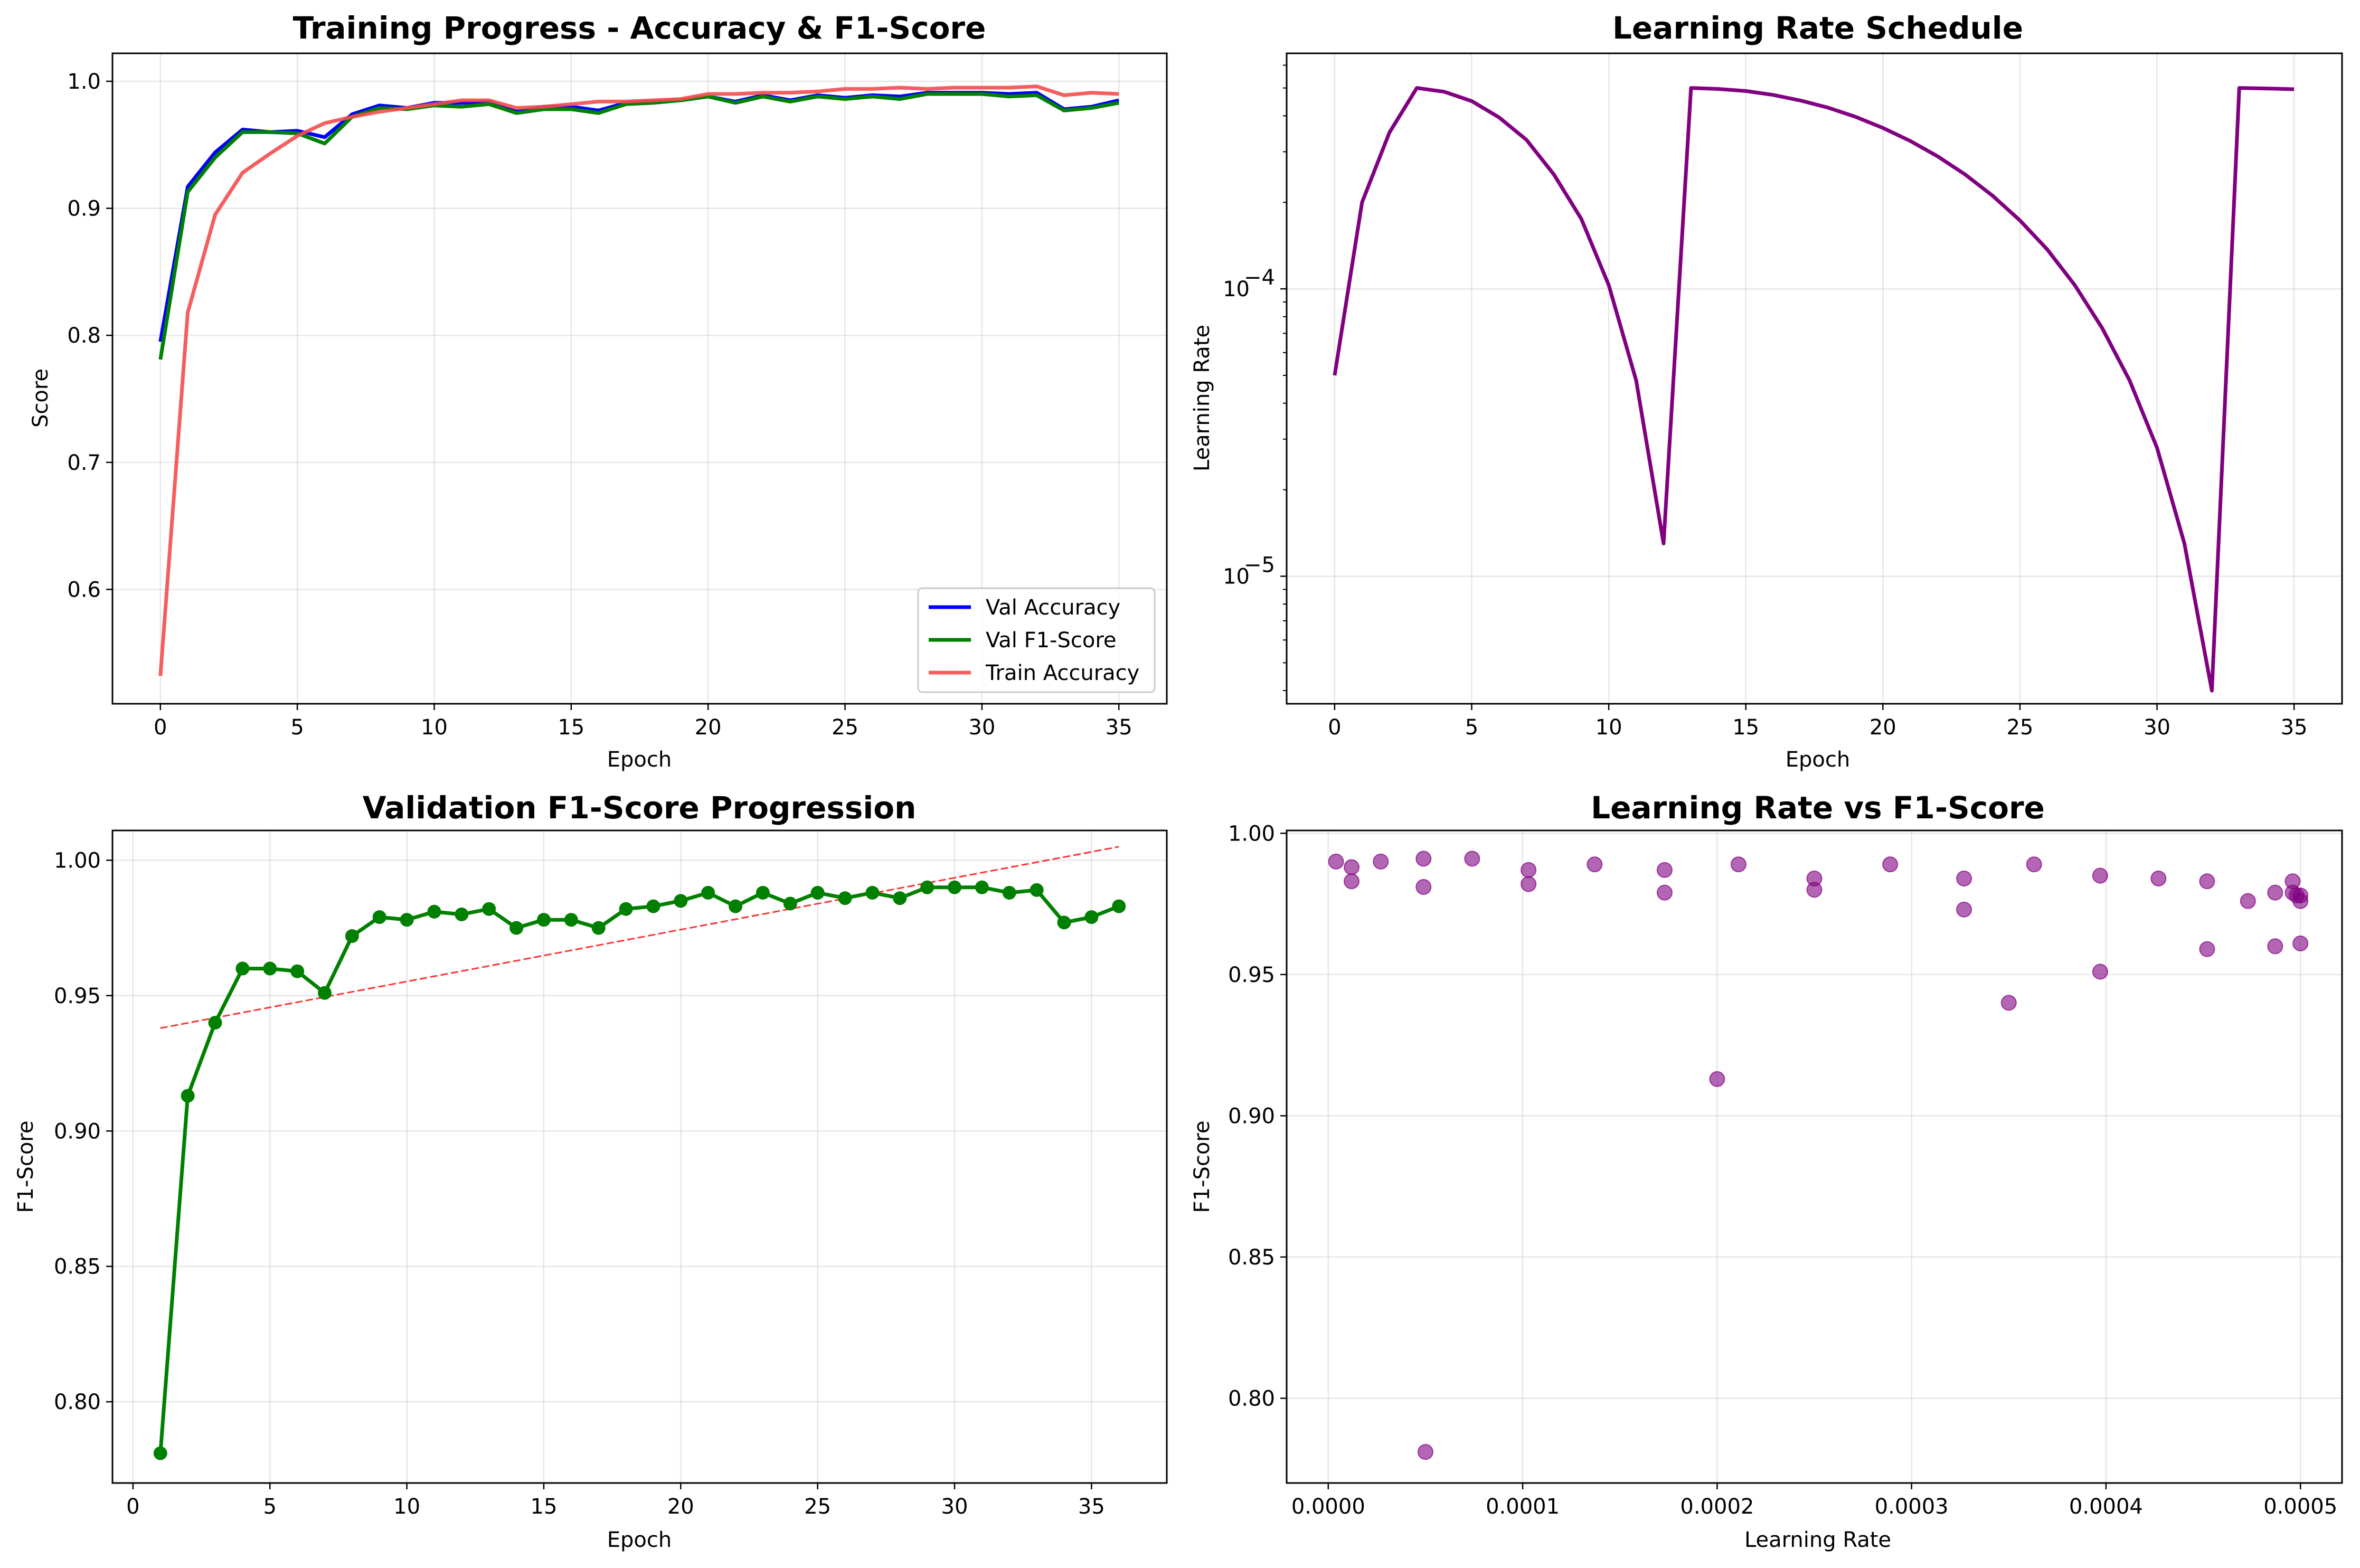 The width and height of the screenshot is (2360, 1568). I want to click on legend-label: Train Accuracy, so click(1062, 673).